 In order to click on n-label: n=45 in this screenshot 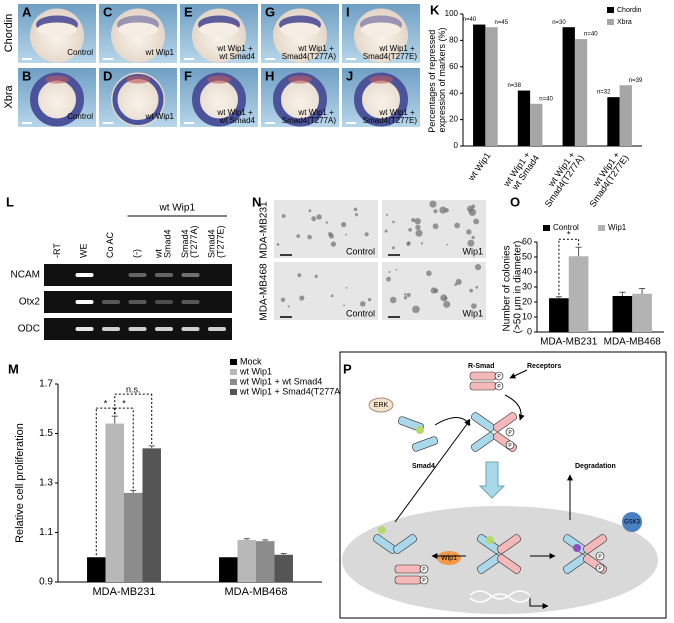, I will do `click(502, 23)`.